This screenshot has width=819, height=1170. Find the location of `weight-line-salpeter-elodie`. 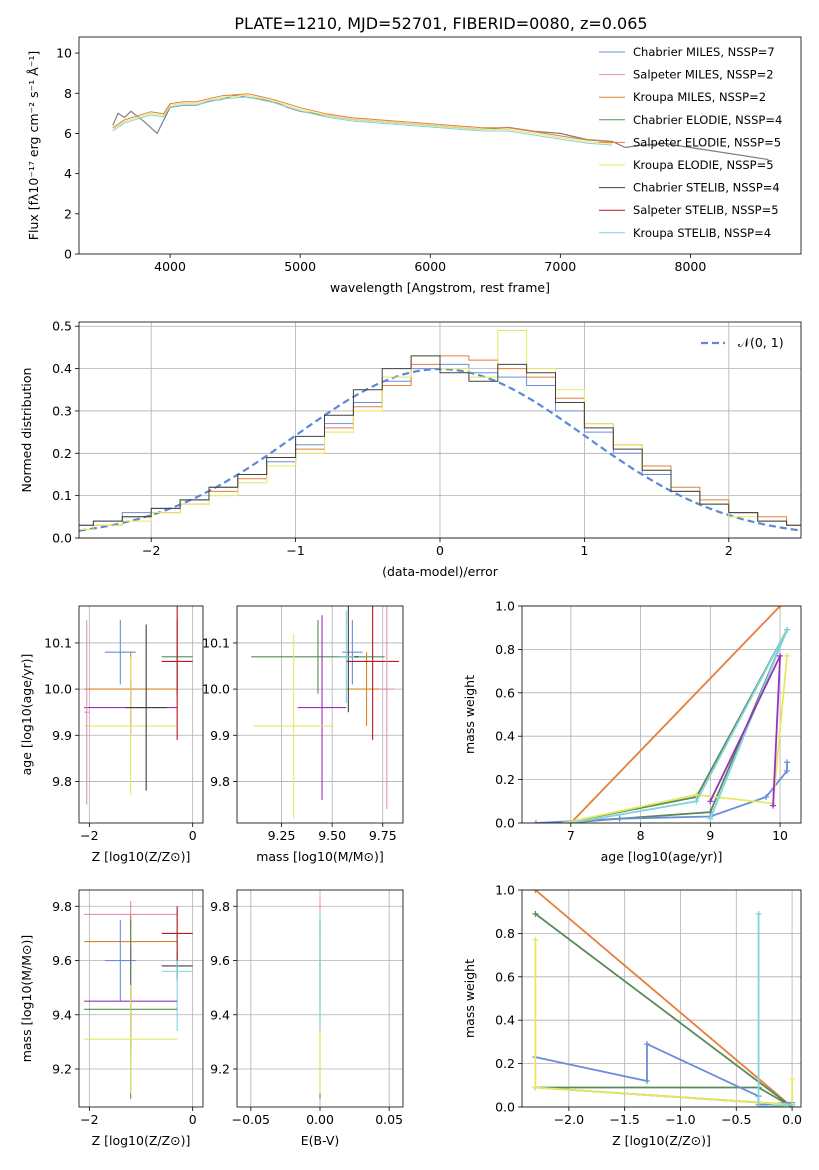

weight-line-salpeter-elodie is located at coordinates (663, 998).